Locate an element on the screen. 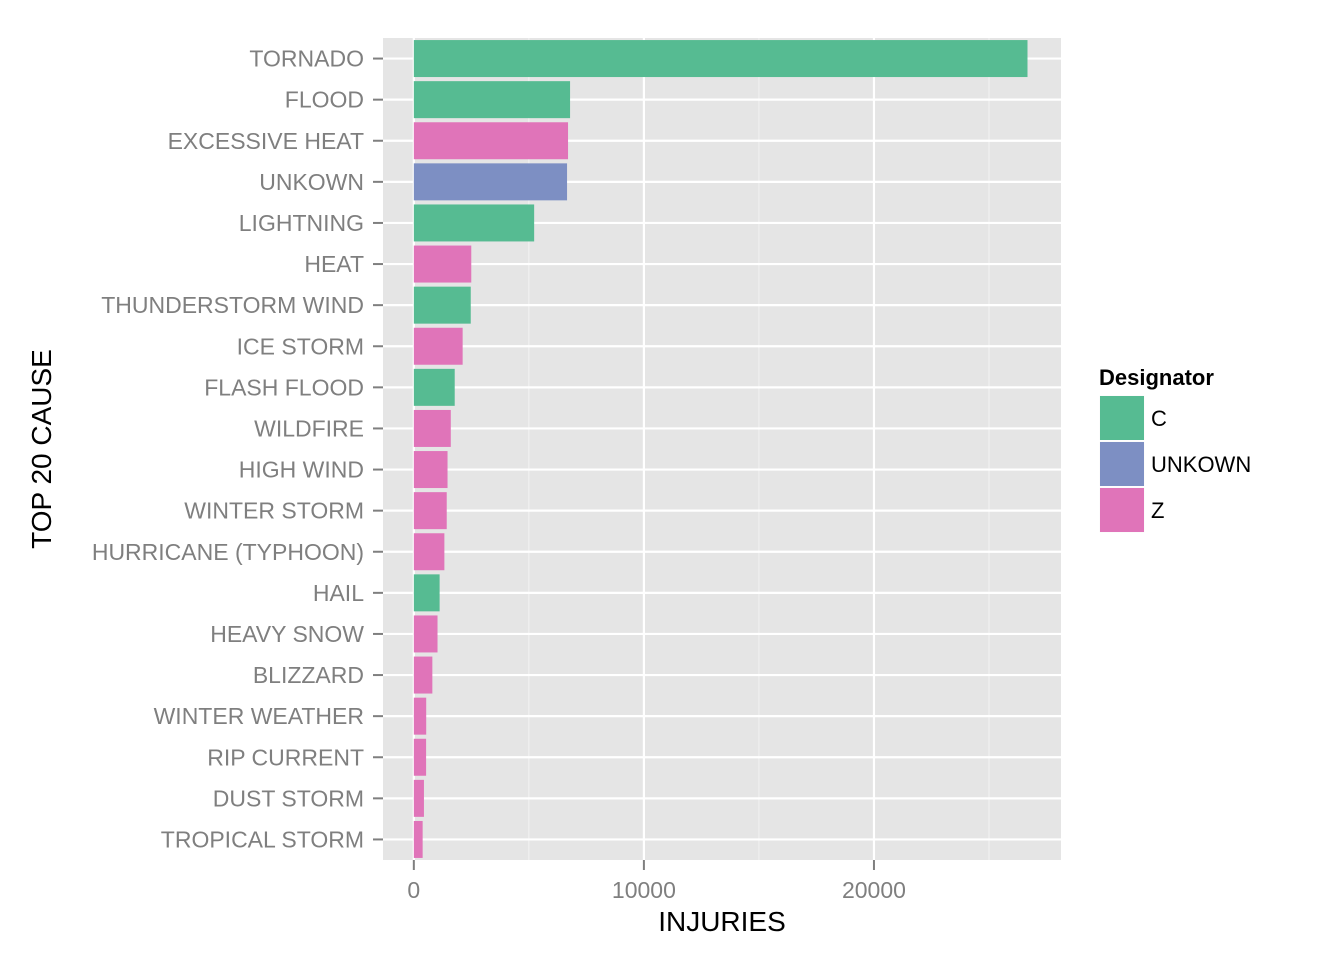 The width and height of the screenshot is (1344, 960). bar-dust-storm is located at coordinates (418, 798).